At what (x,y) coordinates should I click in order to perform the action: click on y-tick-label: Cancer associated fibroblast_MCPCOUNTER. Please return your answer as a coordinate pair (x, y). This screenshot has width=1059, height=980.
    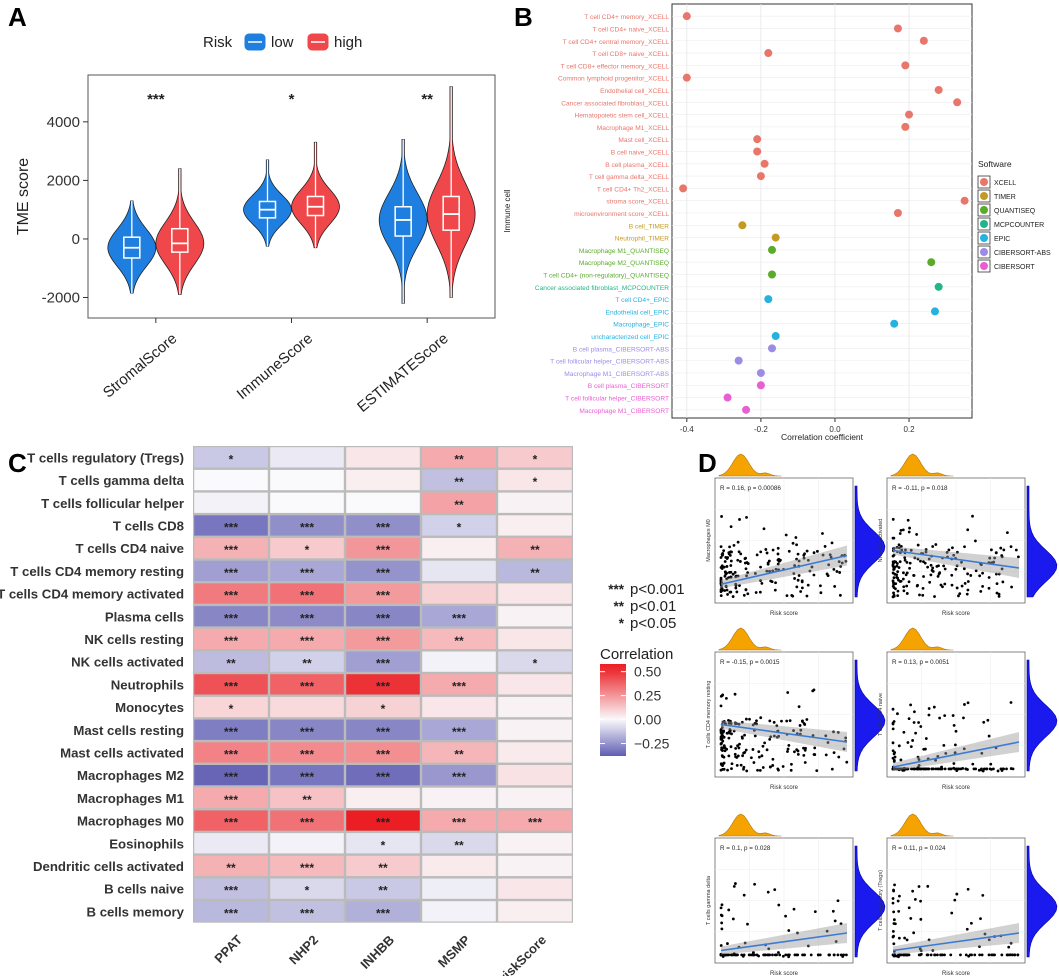
    Looking at the image, I should click on (602, 288).